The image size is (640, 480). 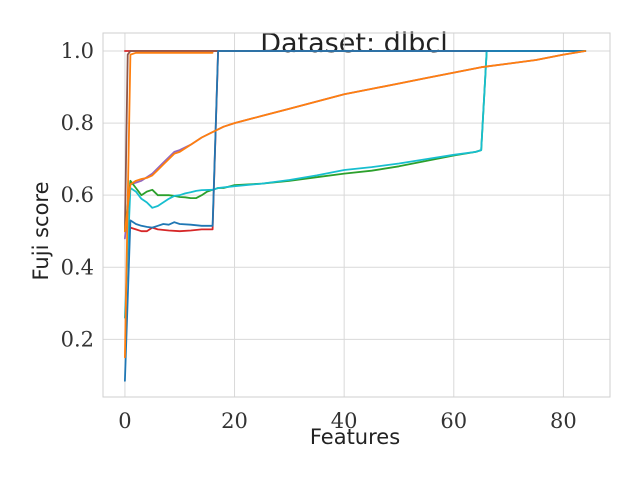 I want to click on y-tick-label: 0.8, so click(x=77, y=123).